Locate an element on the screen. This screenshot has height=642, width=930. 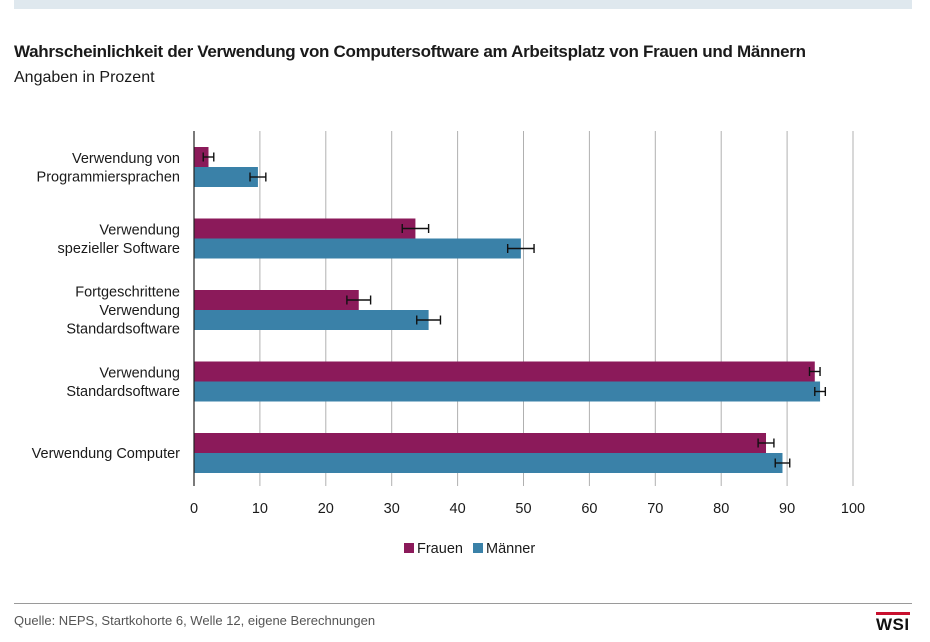
logo-accent-bar is located at coordinates (893, 613).